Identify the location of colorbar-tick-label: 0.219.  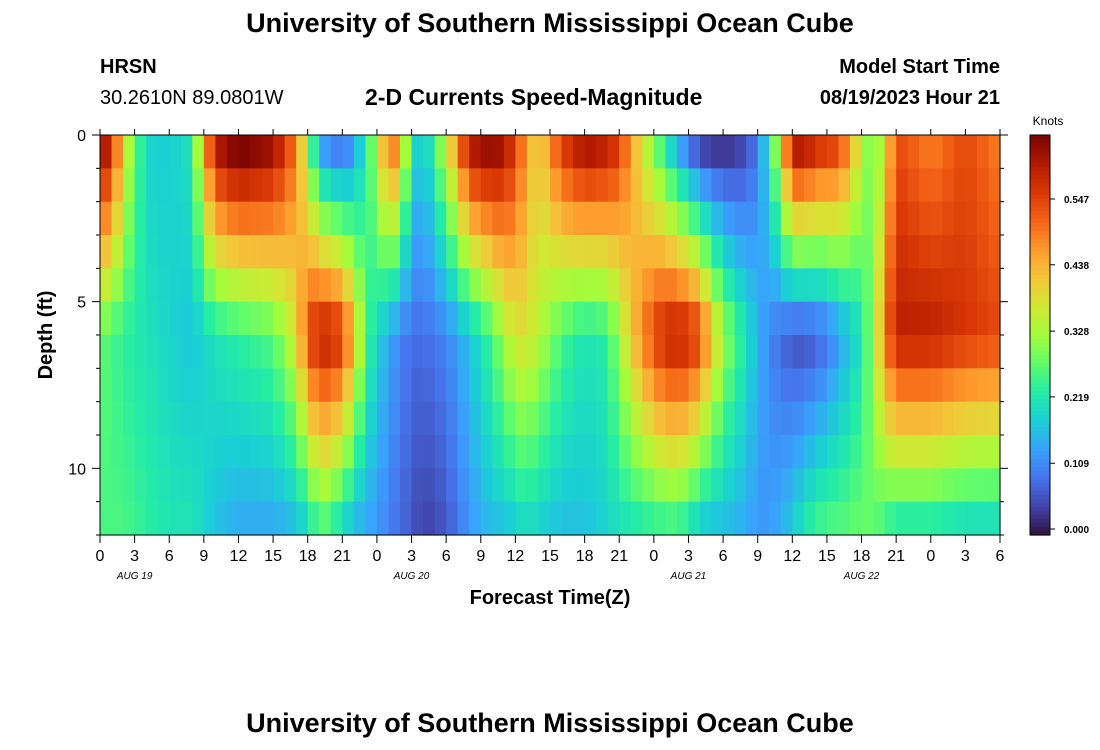
(1076, 398).